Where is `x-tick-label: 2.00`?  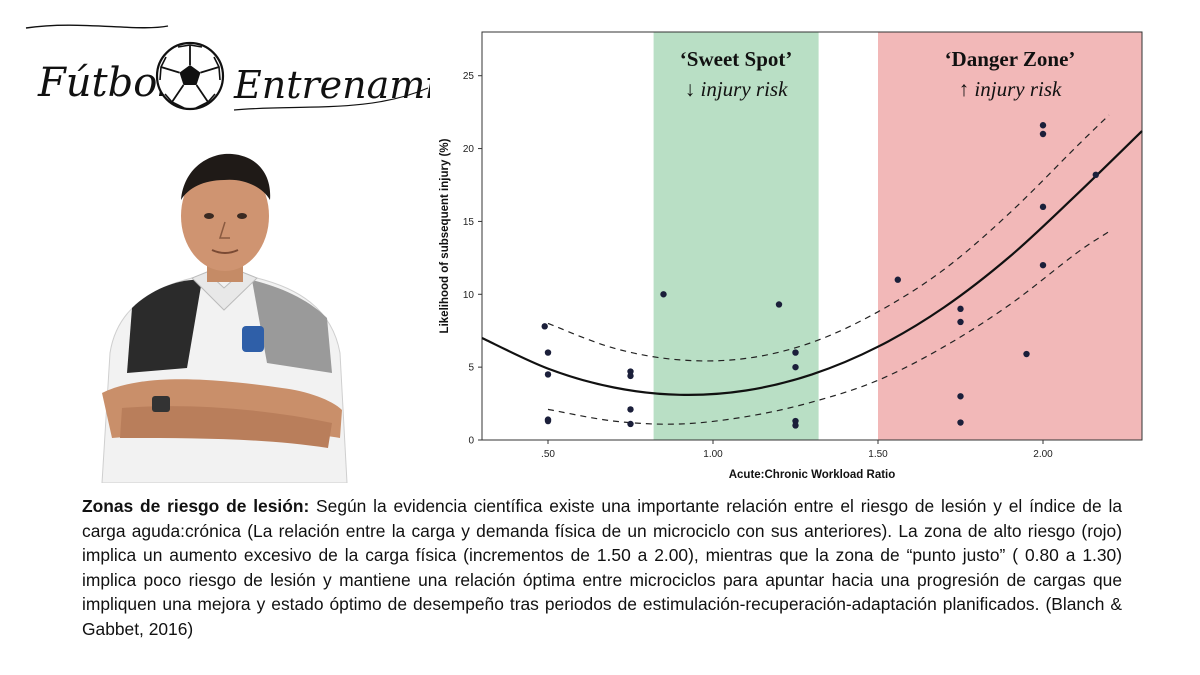 x-tick-label: 2.00 is located at coordinates (1043, 454).